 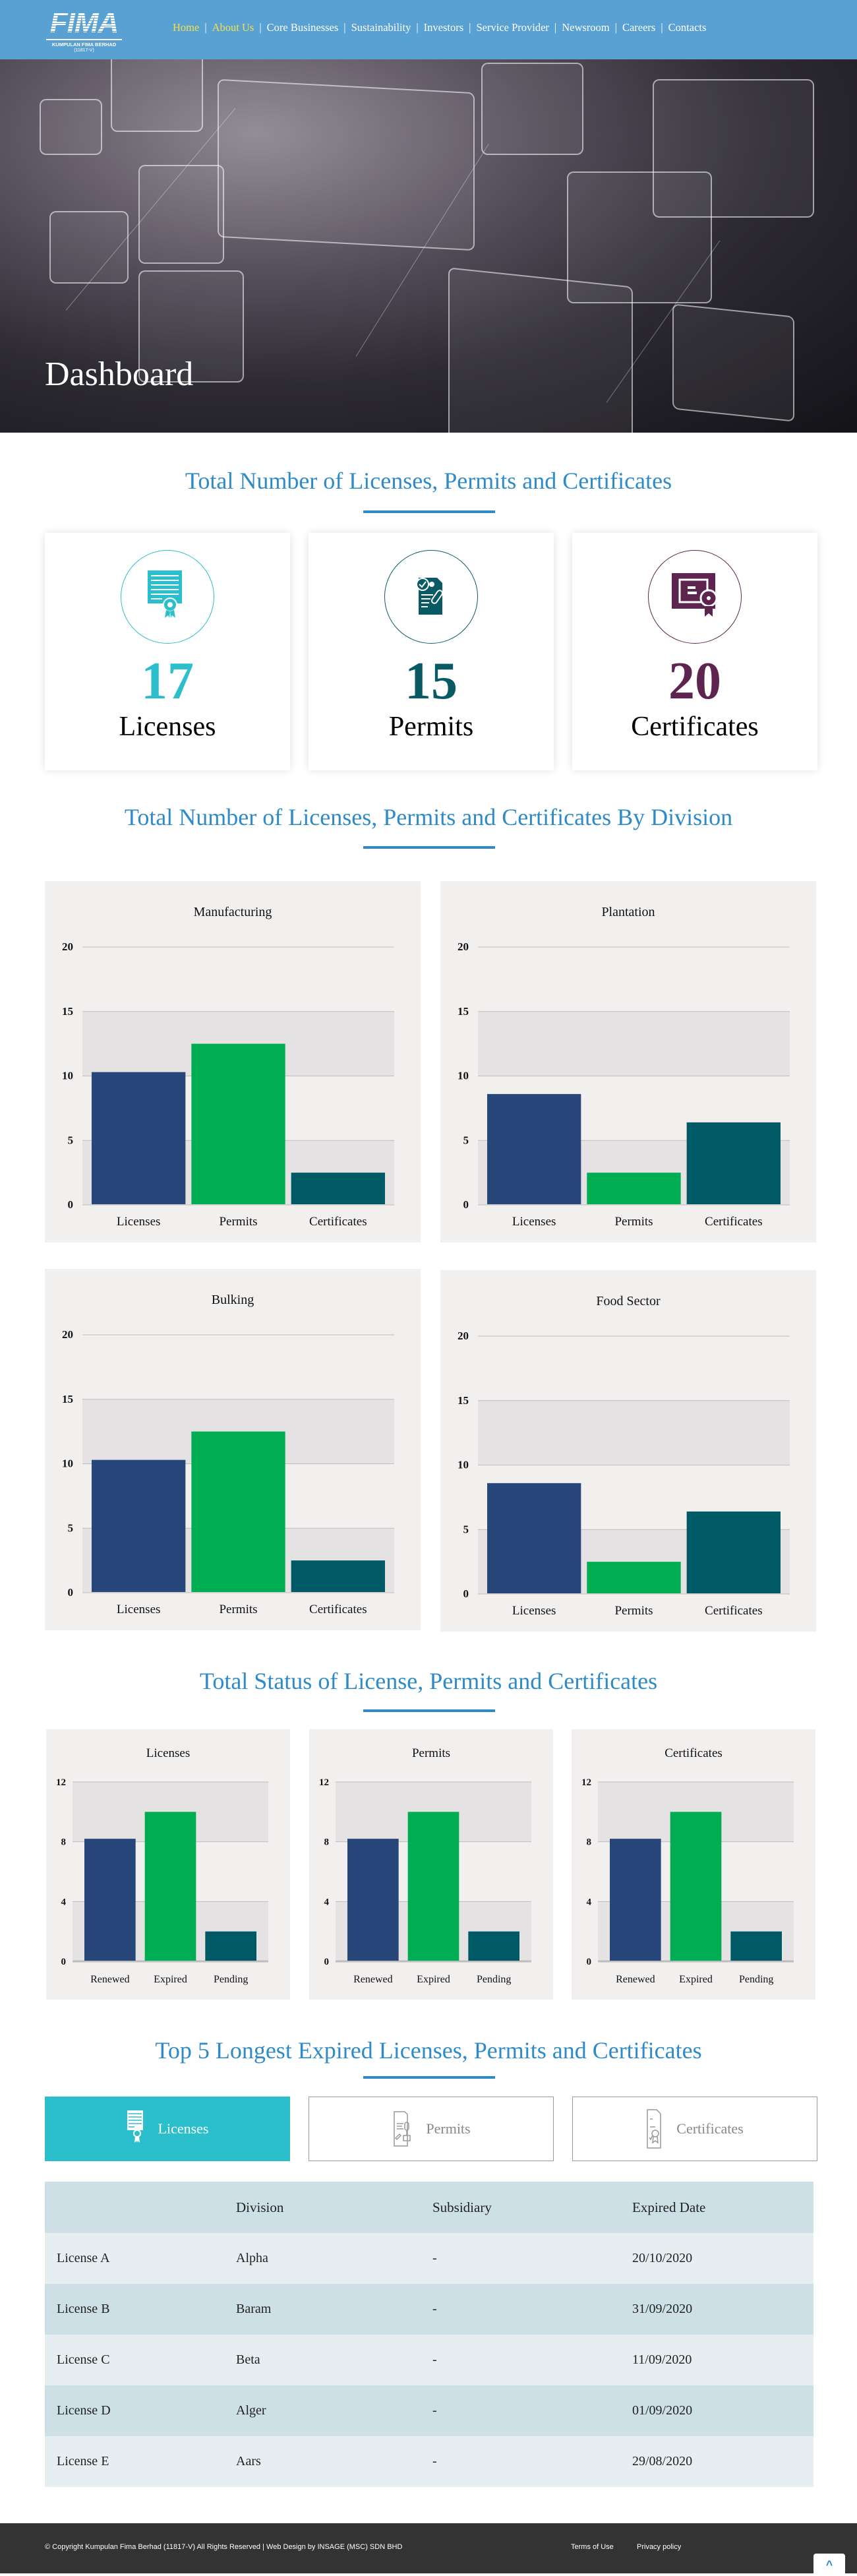 I want to click on chart-title: Manufacturing, so click(x=233, y=912).